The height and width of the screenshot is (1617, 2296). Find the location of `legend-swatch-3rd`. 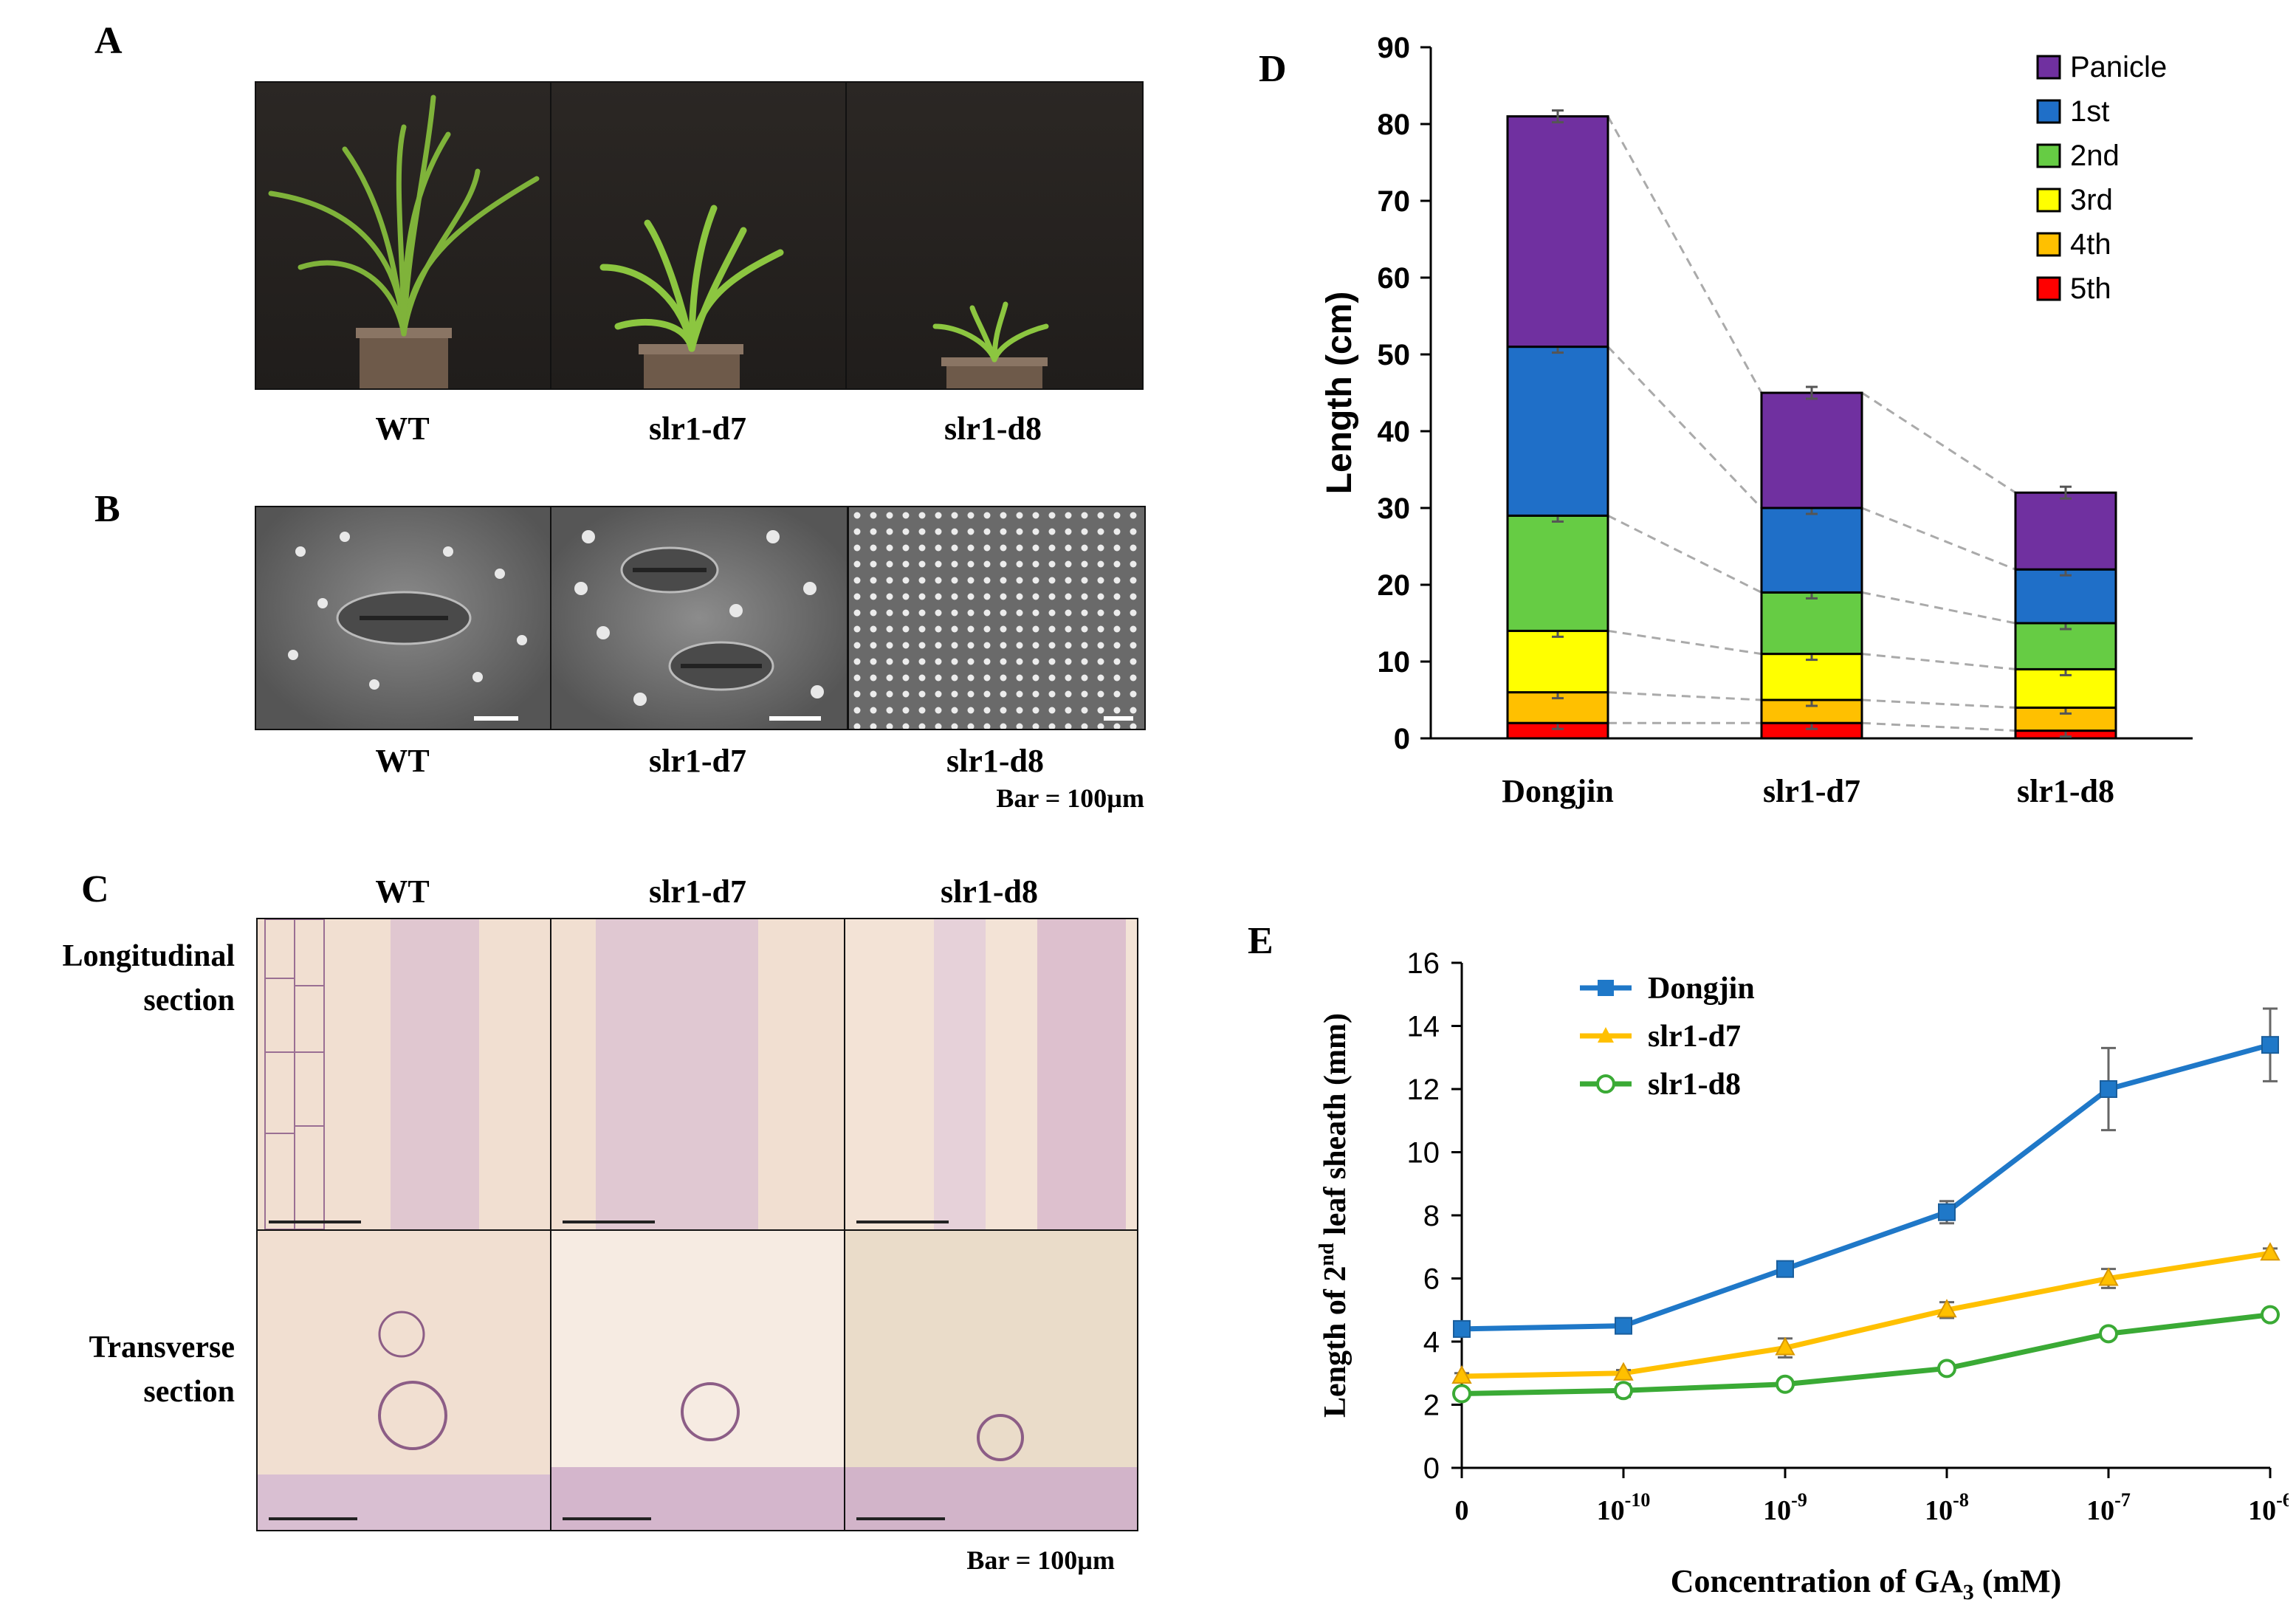

legend-swatch-3rd is located at coordinates (2048, 201).